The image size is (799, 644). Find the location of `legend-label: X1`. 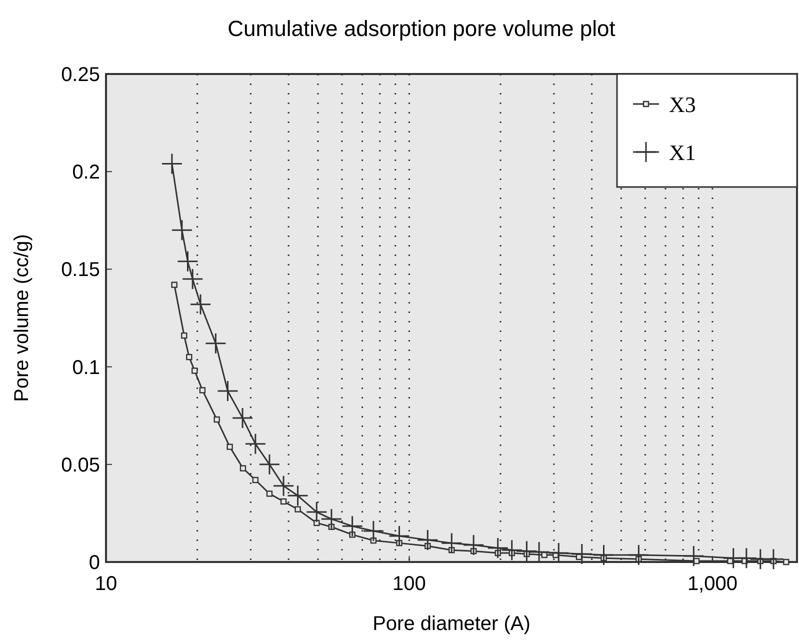

legend-label: X1 is located at coordinates (682, 152).